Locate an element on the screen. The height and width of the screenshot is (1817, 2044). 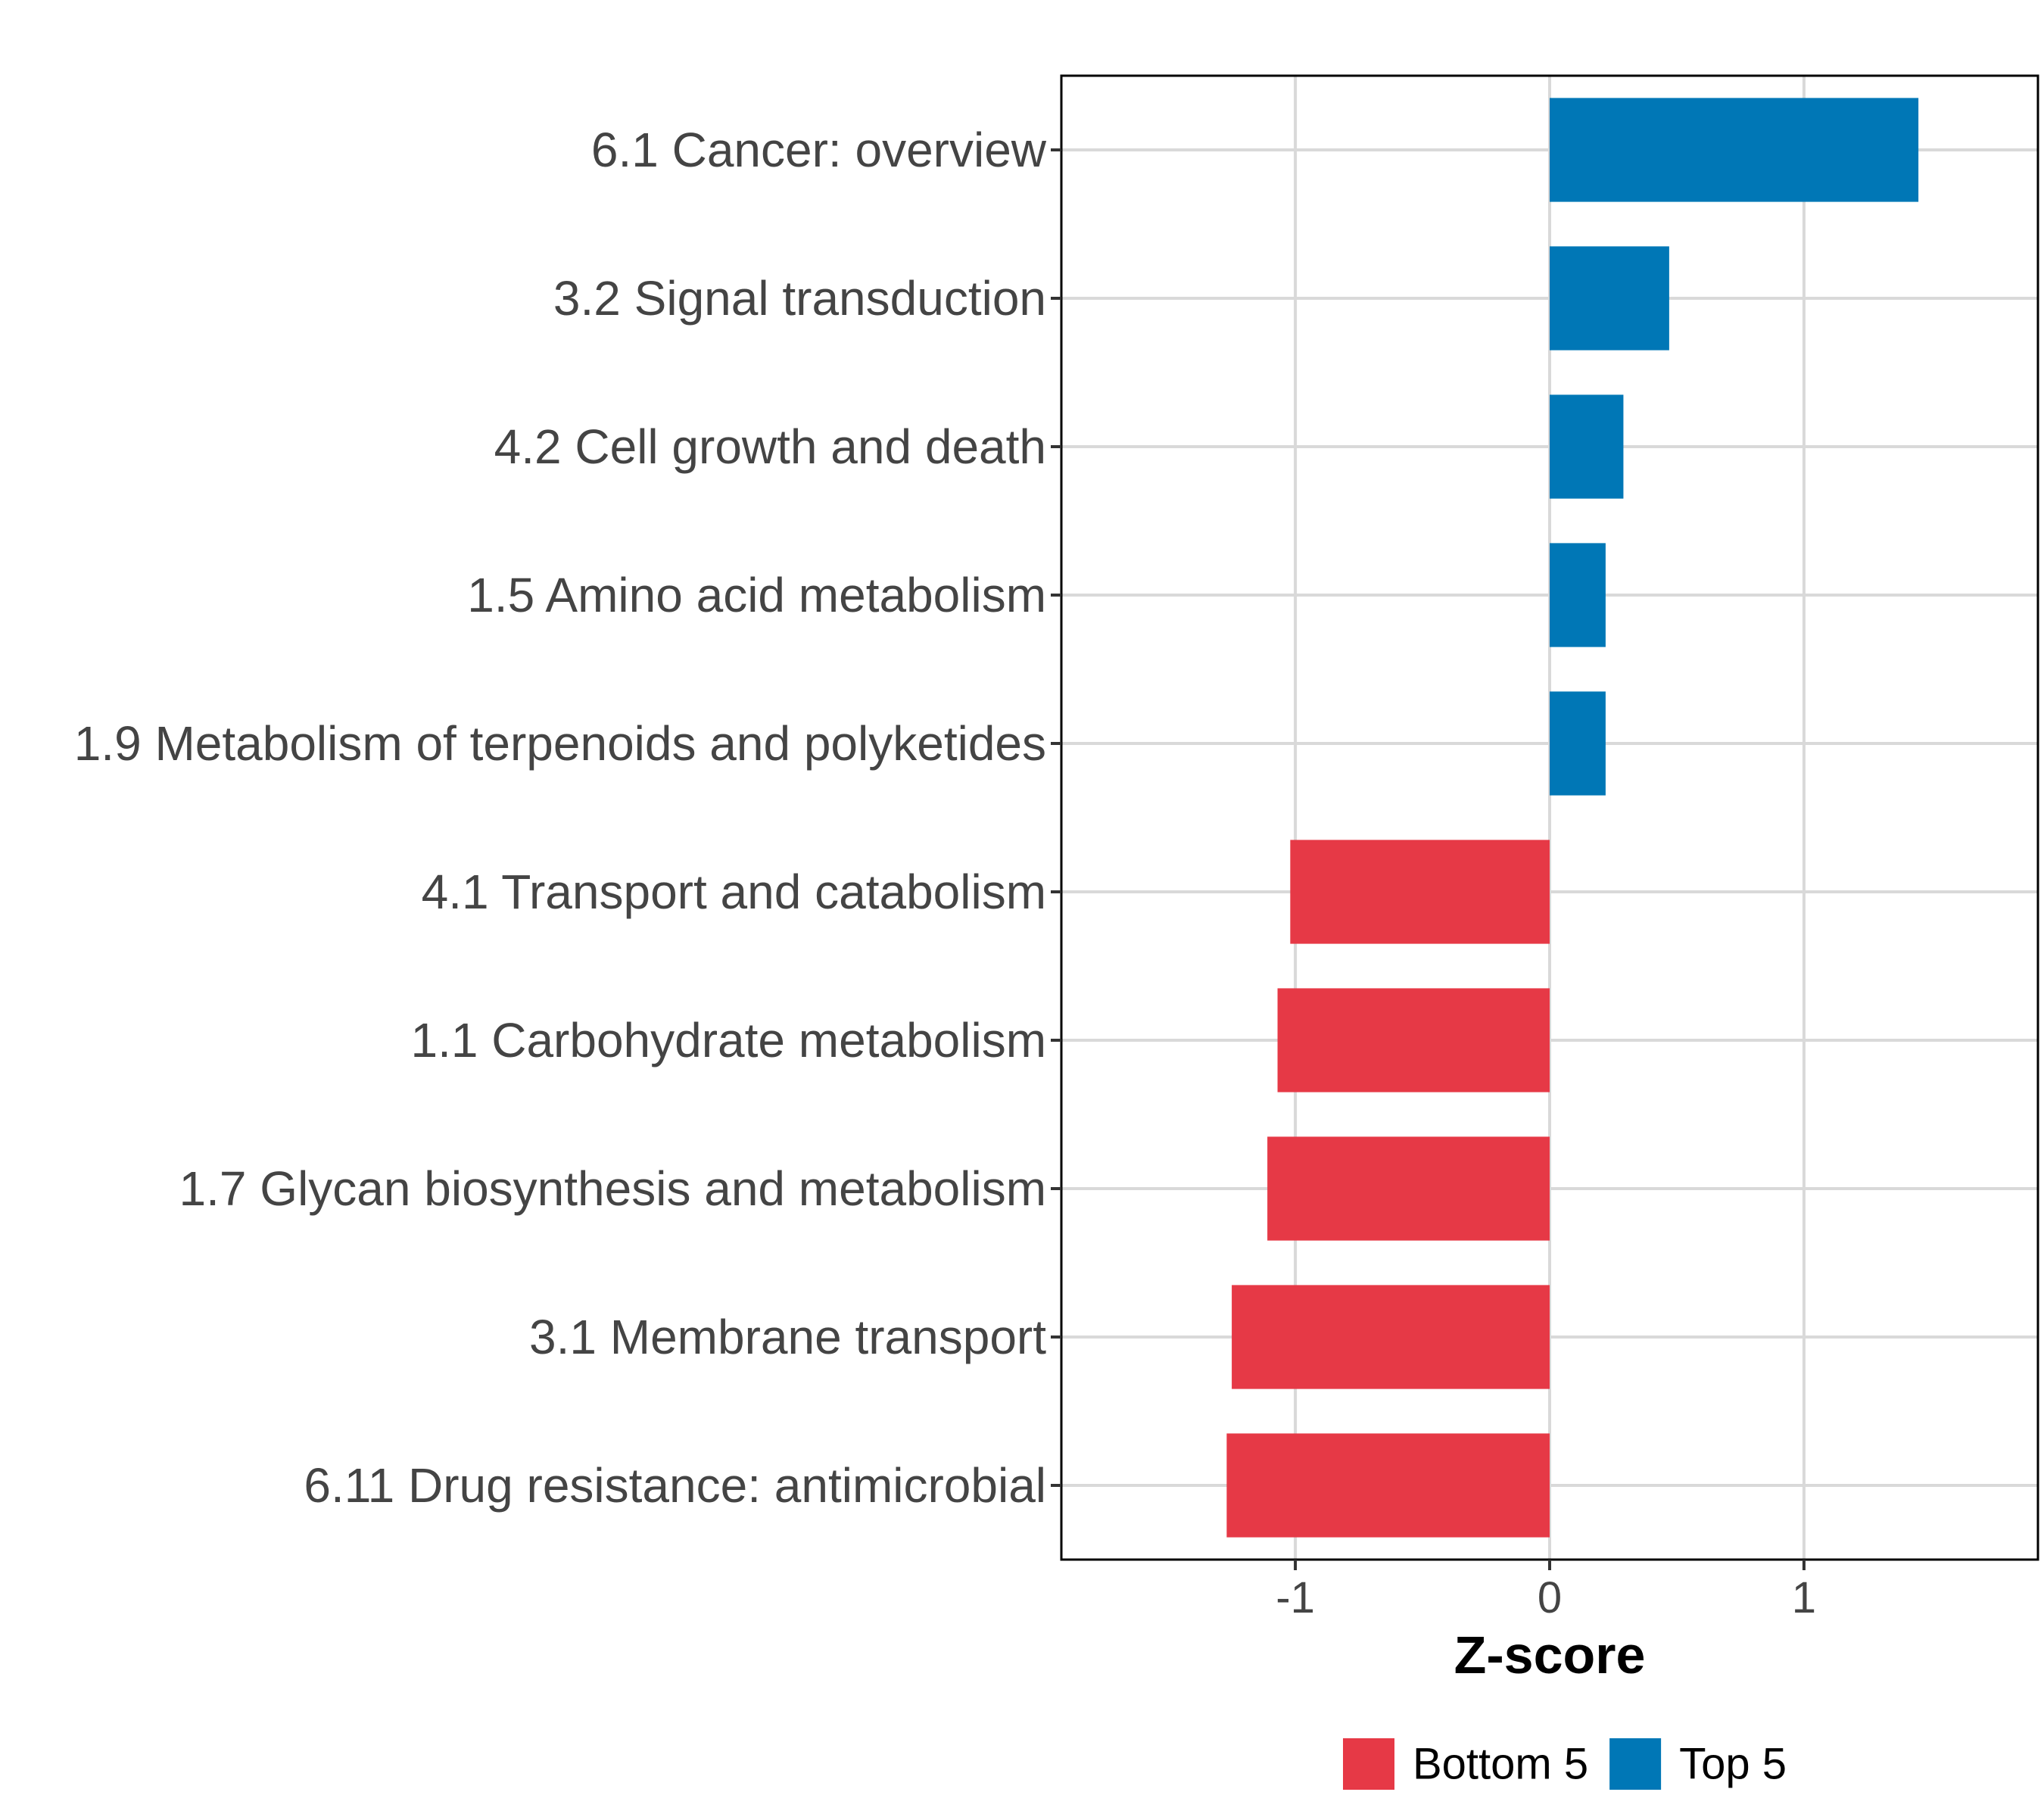
category-label: 1.7 Glycan biosynthesis and metabolism is located at coordinates (612, 1188).